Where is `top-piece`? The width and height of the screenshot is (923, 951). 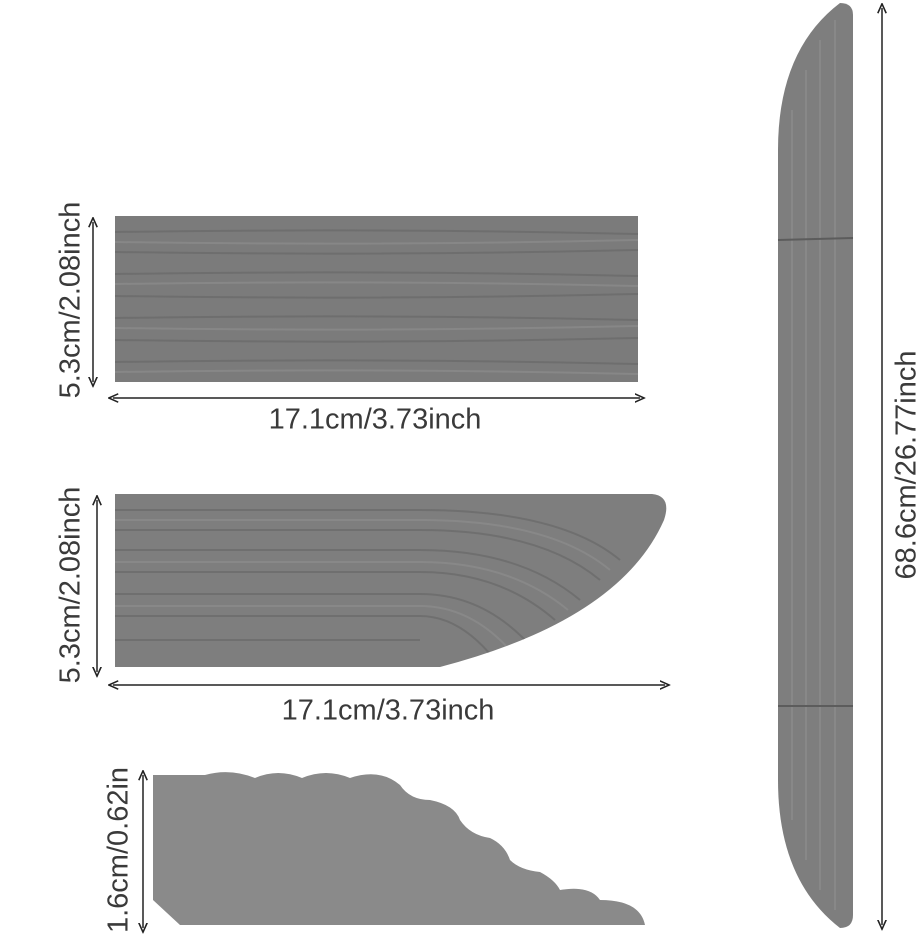
top-piece is located at coordinates (376, 299).